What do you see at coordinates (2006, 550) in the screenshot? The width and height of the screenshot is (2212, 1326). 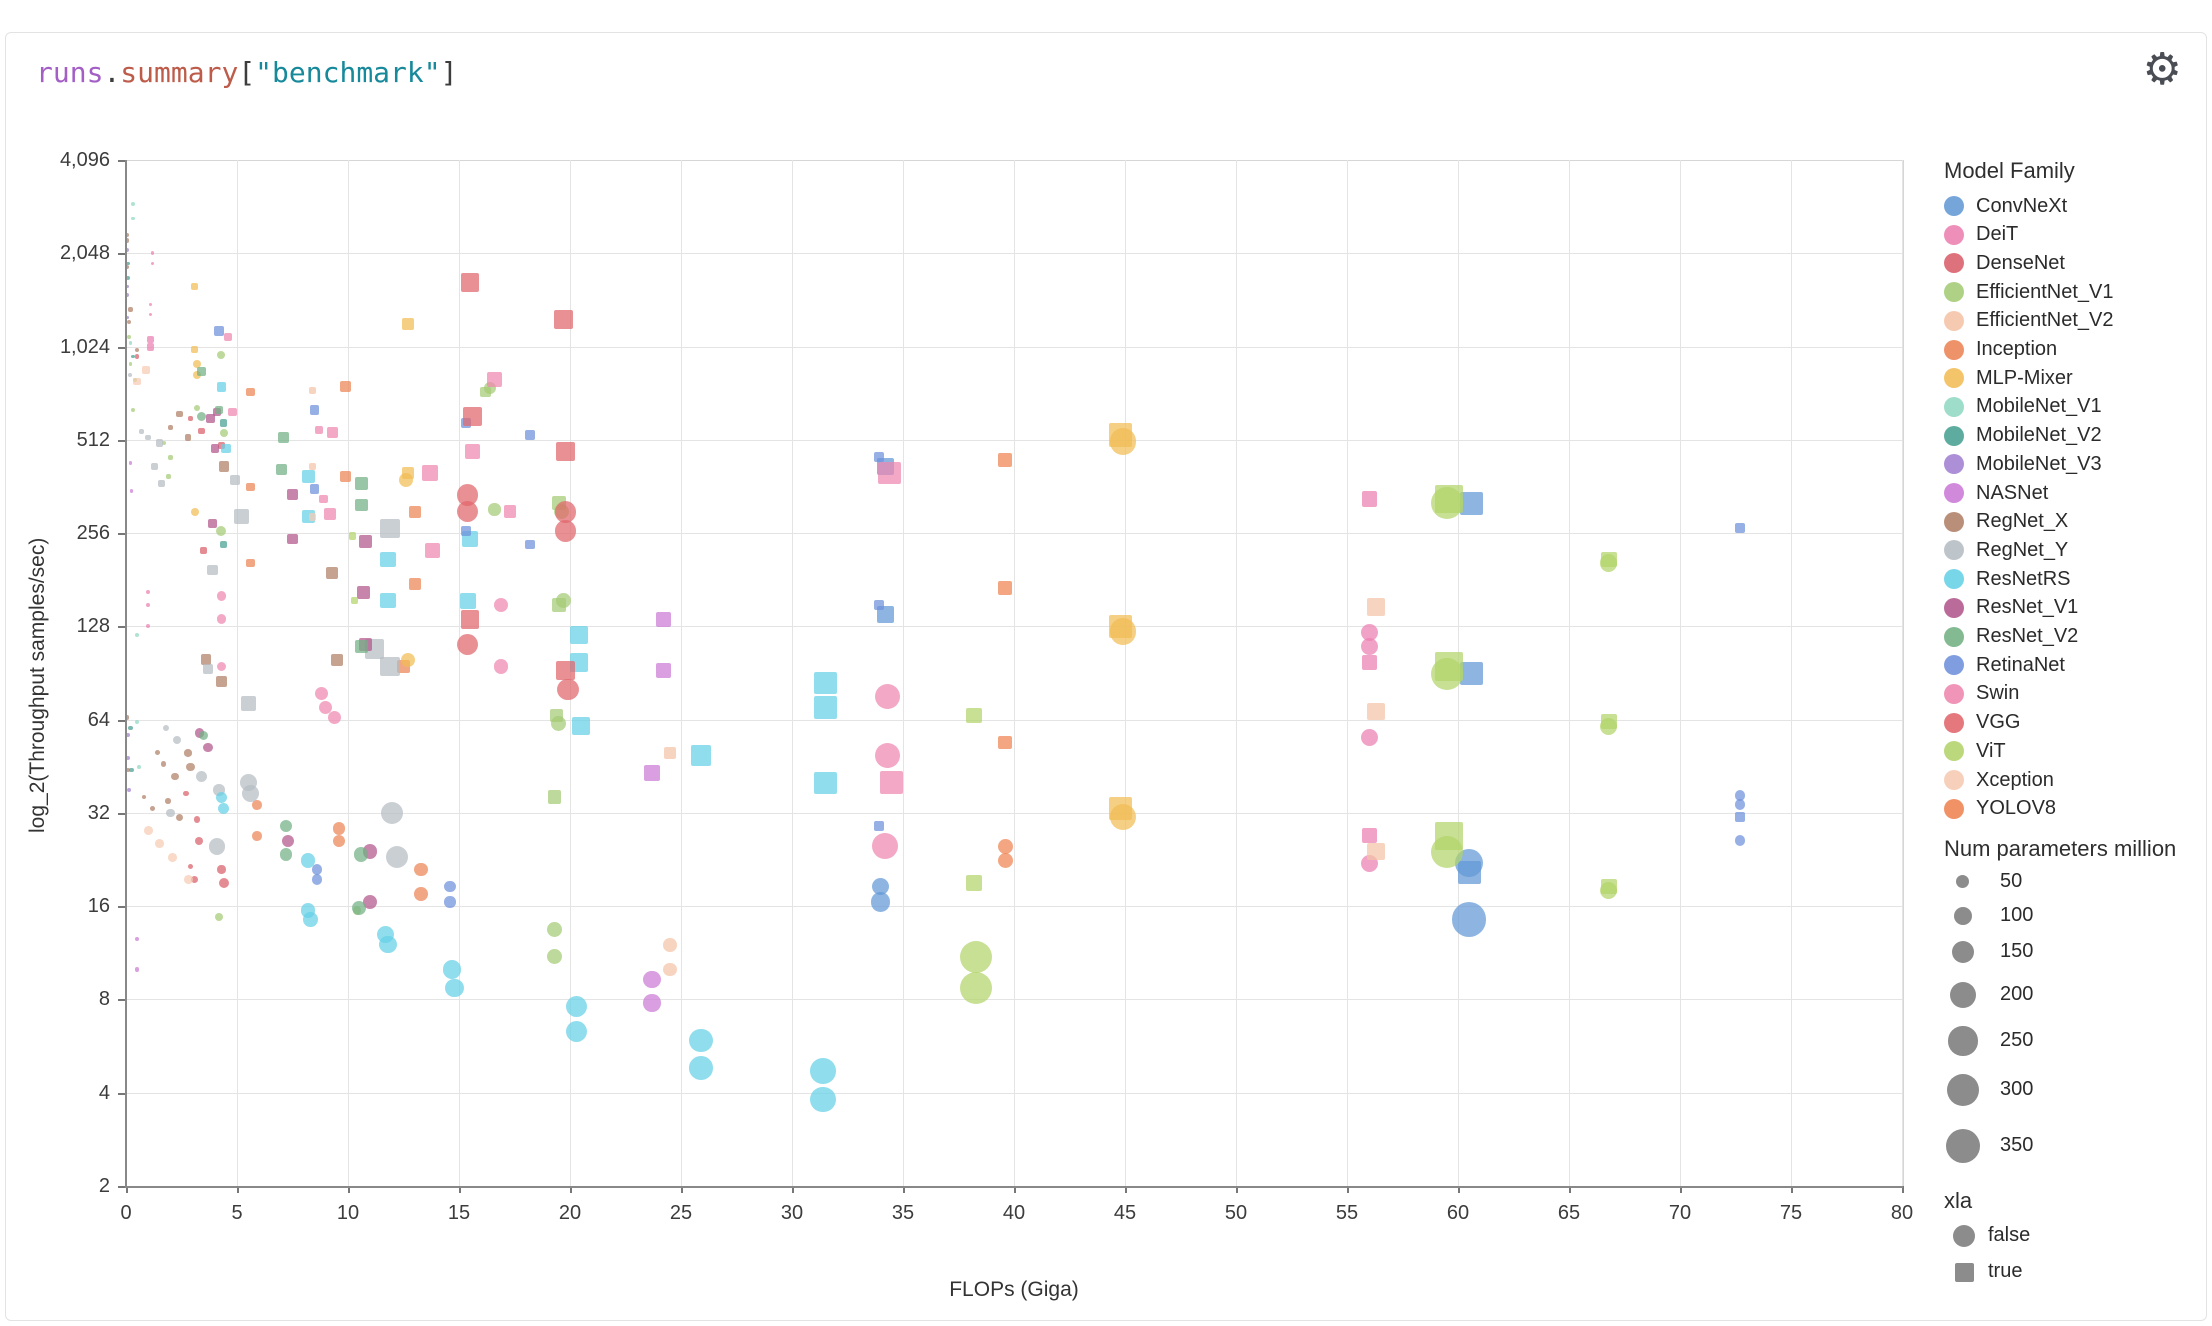 I see `legend-item-regnet_y: RegNet_Y` at bounding box center [2006, 550].